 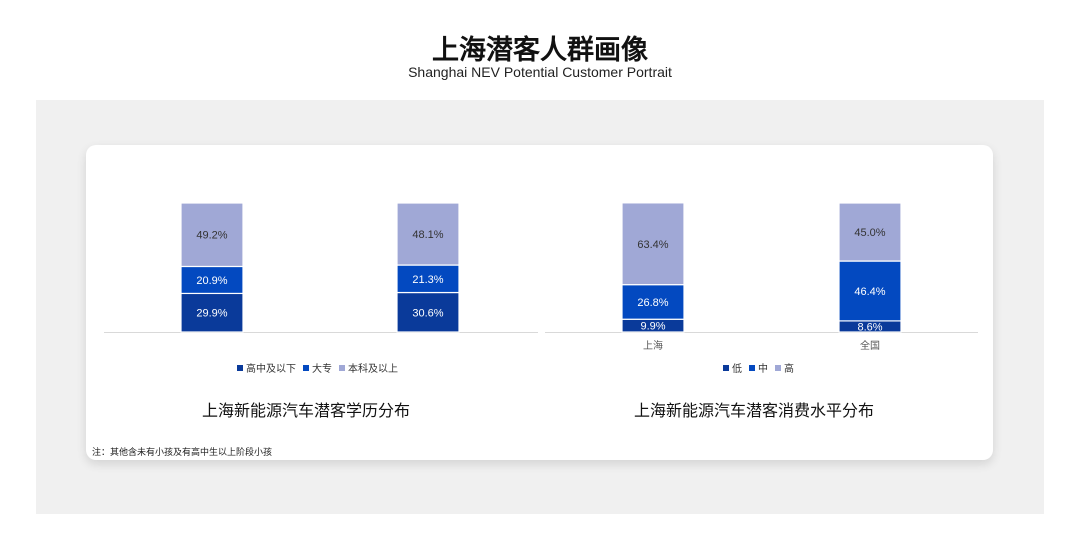 What do you see at coordinates (211, 281) in the screenshot?
I see `data-label: 20.9%` at bounding box center [211, 281].